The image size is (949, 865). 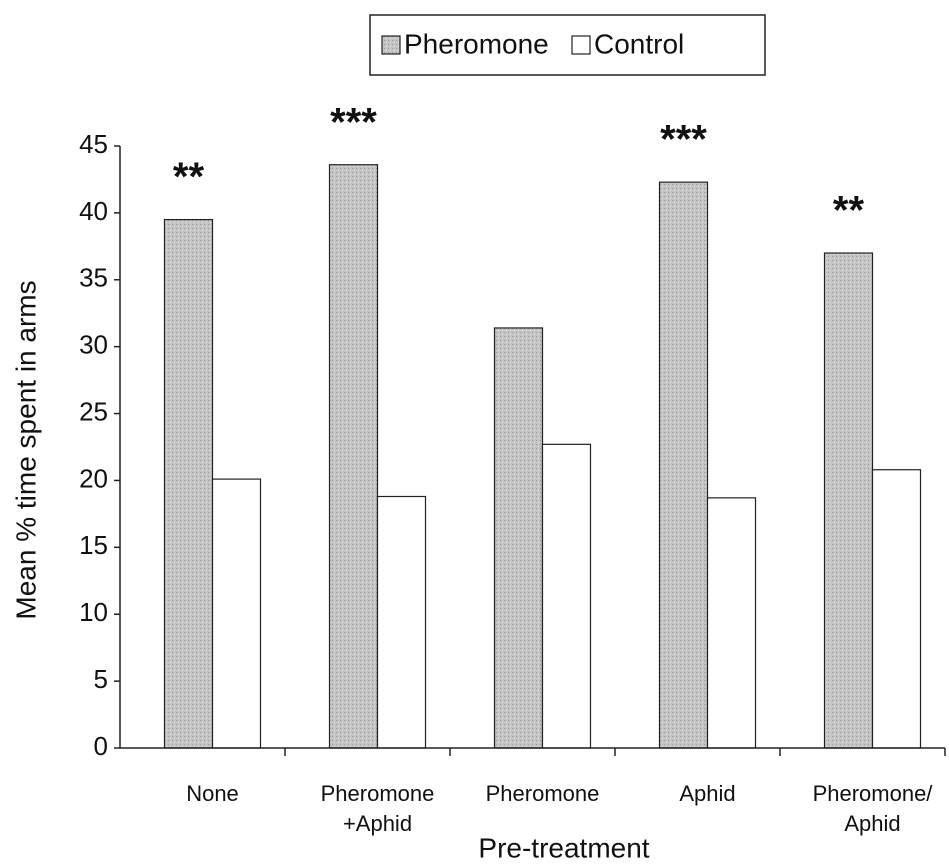 What do you see at coordinates (563, 847) in the screenshot?
I see `x-axis-title: Pre-treatment` at bounding box center [563, 847].